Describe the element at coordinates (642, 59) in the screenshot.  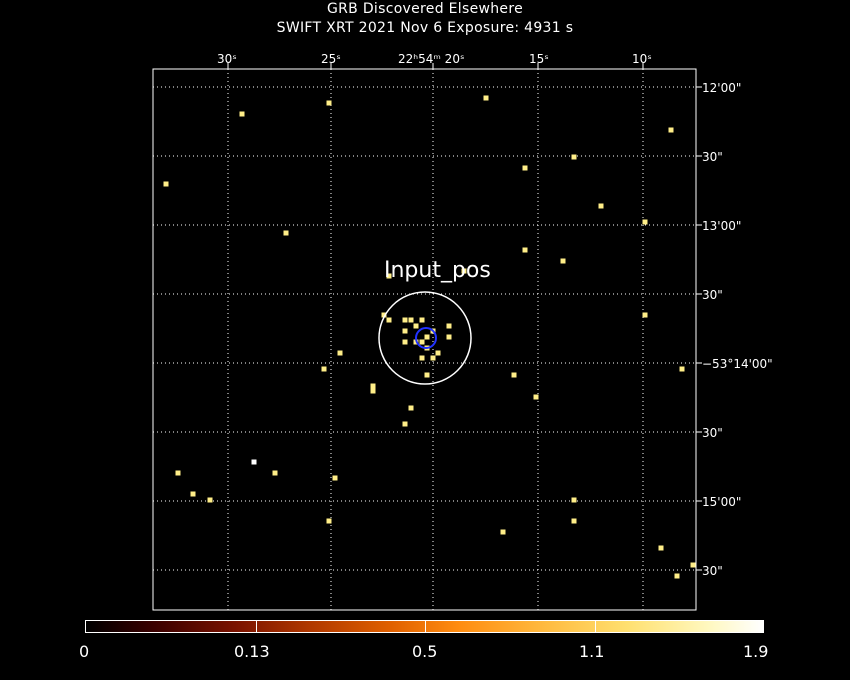
I see `ra-label: 10ˢ` at that location.